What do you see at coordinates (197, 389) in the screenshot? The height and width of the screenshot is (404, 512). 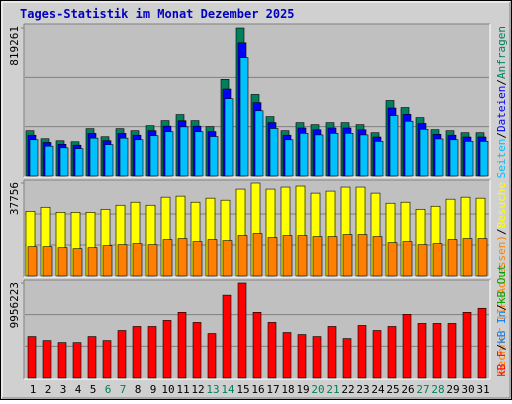 I see `x-tick-label: 12` at bounding box center [197, 389].